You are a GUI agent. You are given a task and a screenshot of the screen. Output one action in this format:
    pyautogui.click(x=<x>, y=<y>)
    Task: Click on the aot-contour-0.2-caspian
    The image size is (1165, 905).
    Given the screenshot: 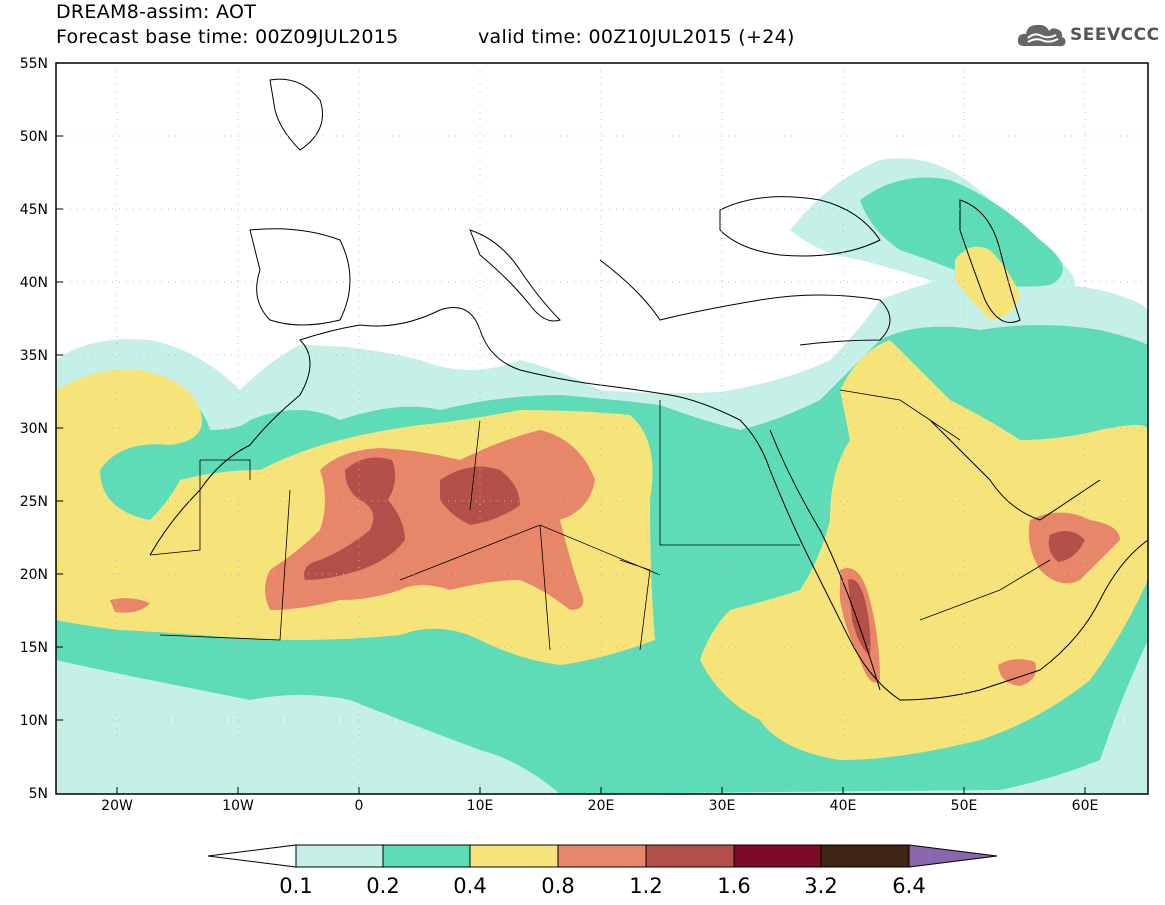 What is the action you would take?
    pyautogui.click(x=961, y=232)
    